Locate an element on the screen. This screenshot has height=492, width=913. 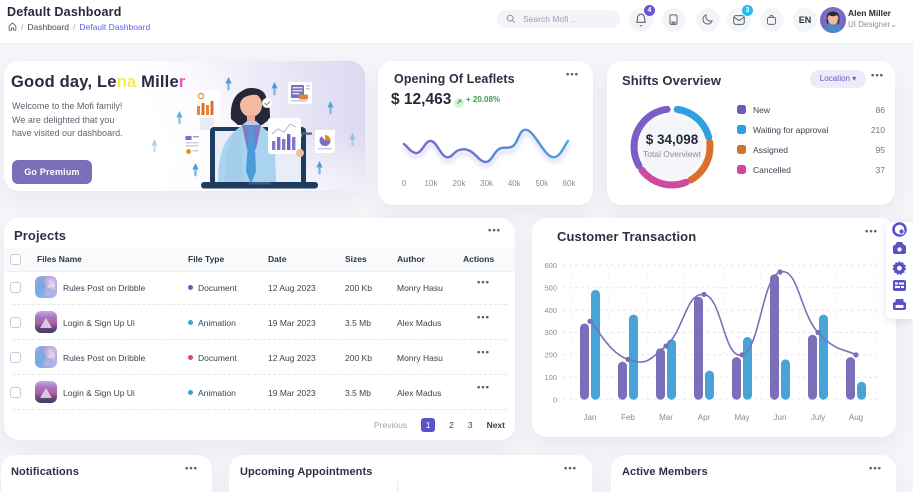
svg-text: Jun is located at coordinates (780, 417).